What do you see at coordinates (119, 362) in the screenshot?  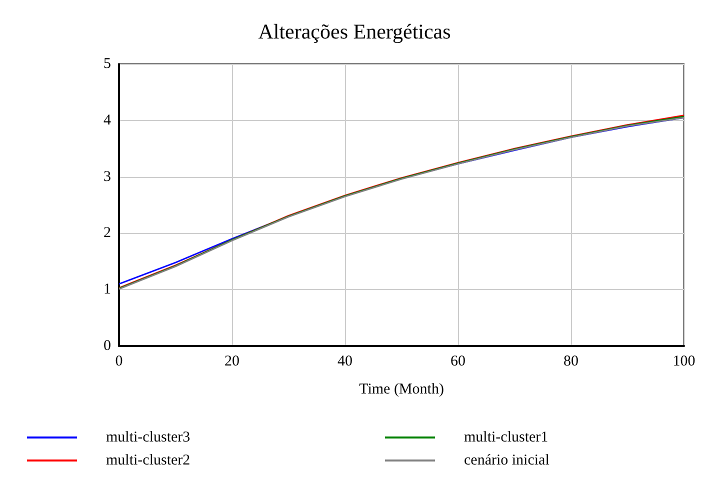 I see `x-tick-label: 0` at bounding box center [119, 362].